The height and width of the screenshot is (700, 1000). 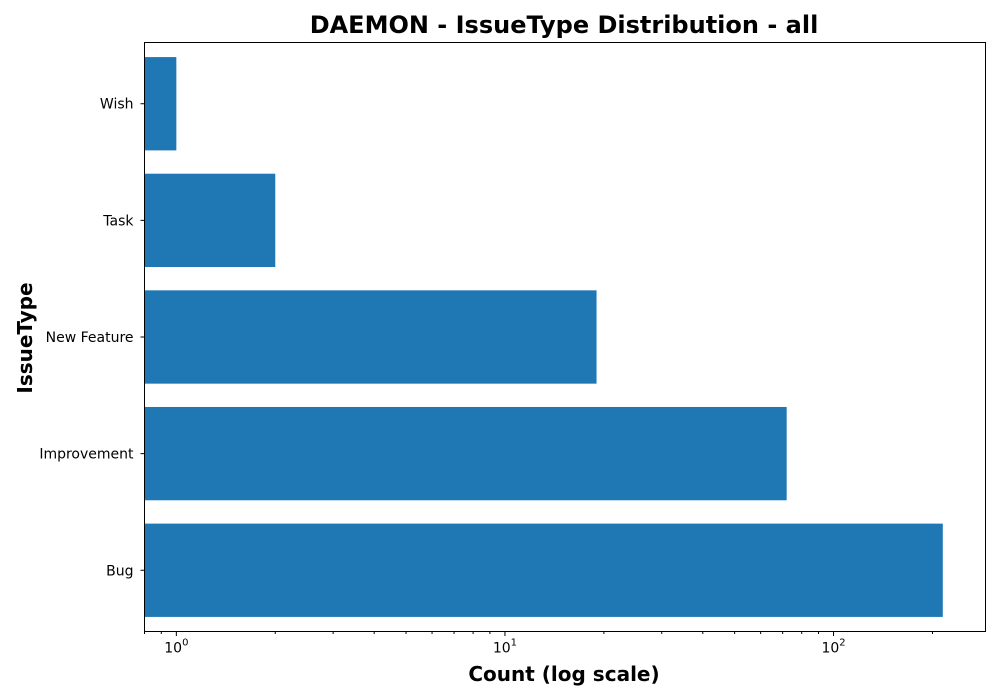 What do you see at coordinates (117, 105) in the screenshot?
I see `y-tick-label: Wish` at bounding box center [117, 105].